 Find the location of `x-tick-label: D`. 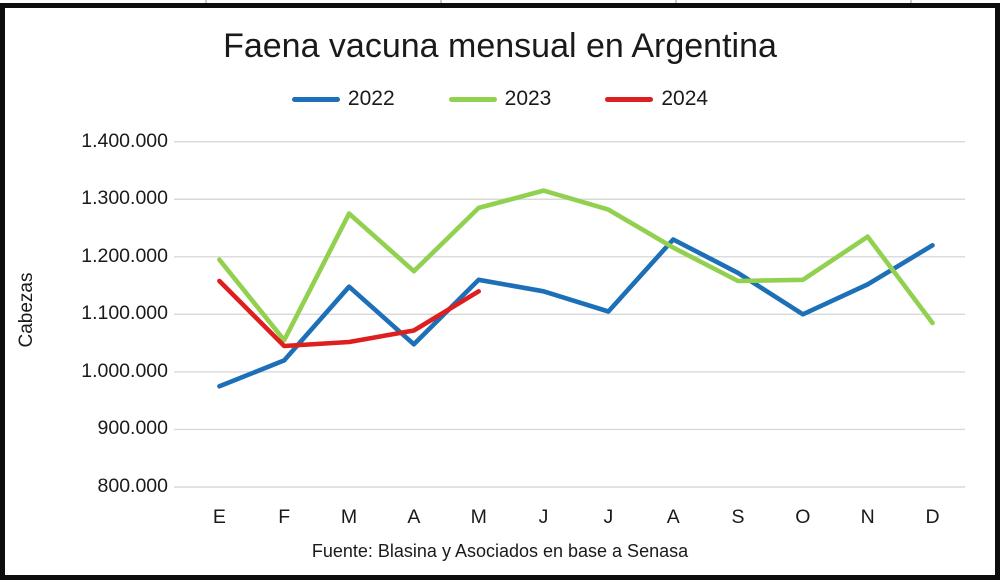

x-tick-label: D is located at coordinates (932, 517).